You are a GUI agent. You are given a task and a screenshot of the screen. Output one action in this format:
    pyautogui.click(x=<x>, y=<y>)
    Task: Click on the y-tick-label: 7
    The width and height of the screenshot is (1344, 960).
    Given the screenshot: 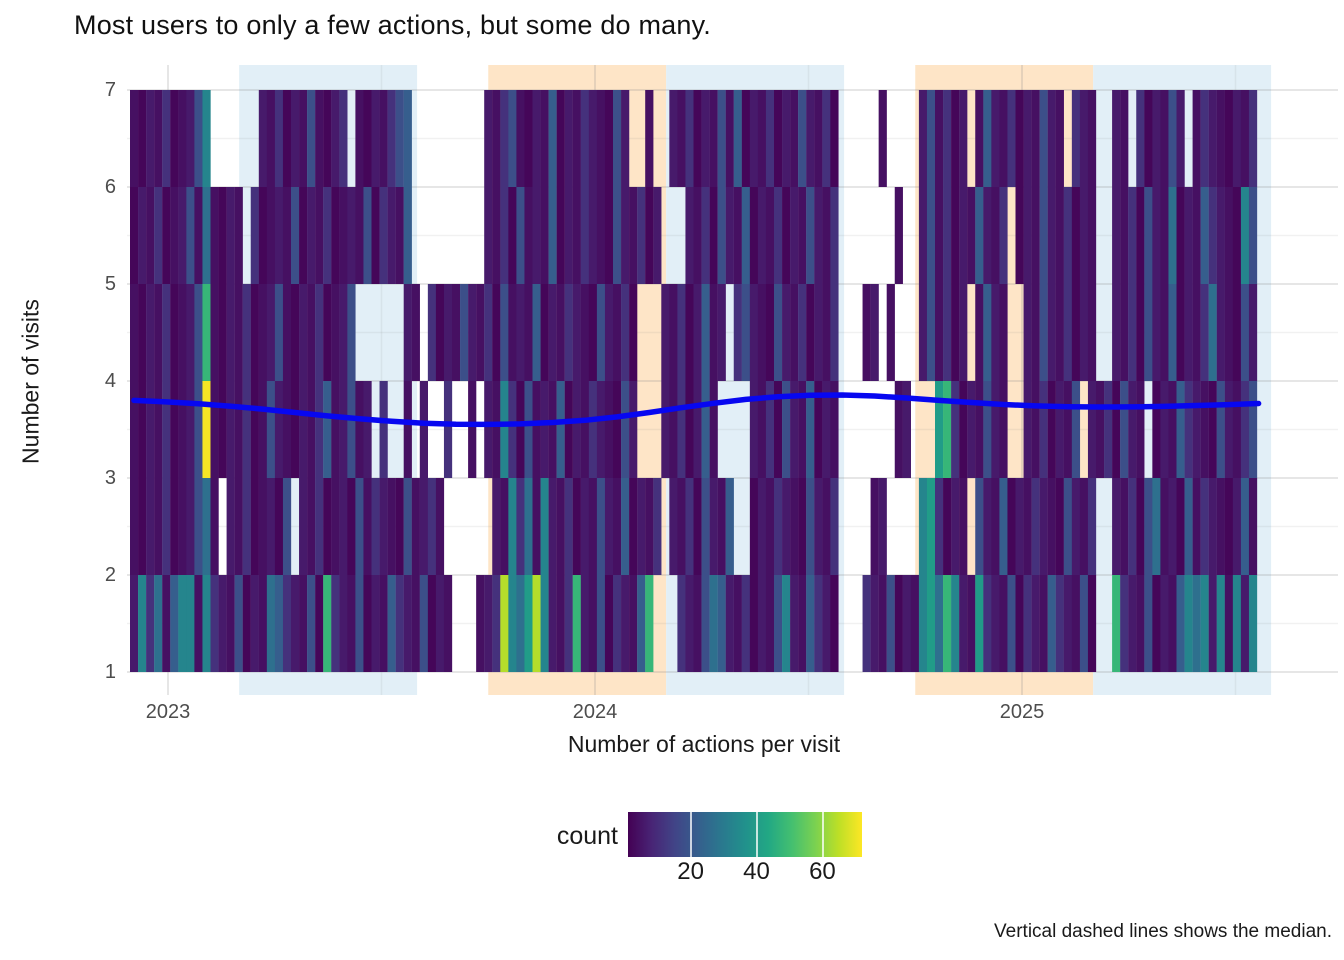 What is the action you would take?
    pyautogui.click(x=110, y=90)
    